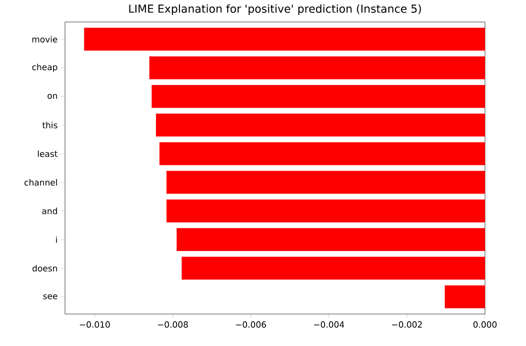 Image resolution: width=526 pixels, height=346 pixels. Describe the element at coordinates (173, 324) in the screenshot. I see `x-tick-label: −0.008` at that location.